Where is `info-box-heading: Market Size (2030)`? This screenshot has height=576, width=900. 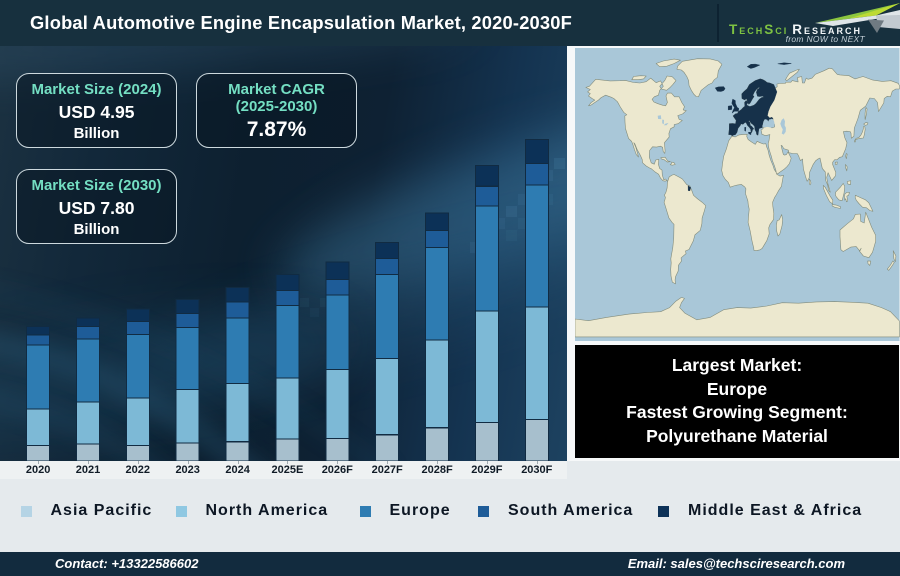
info-box-heading: Market Size (2030) is located at coordinates (96, 185).